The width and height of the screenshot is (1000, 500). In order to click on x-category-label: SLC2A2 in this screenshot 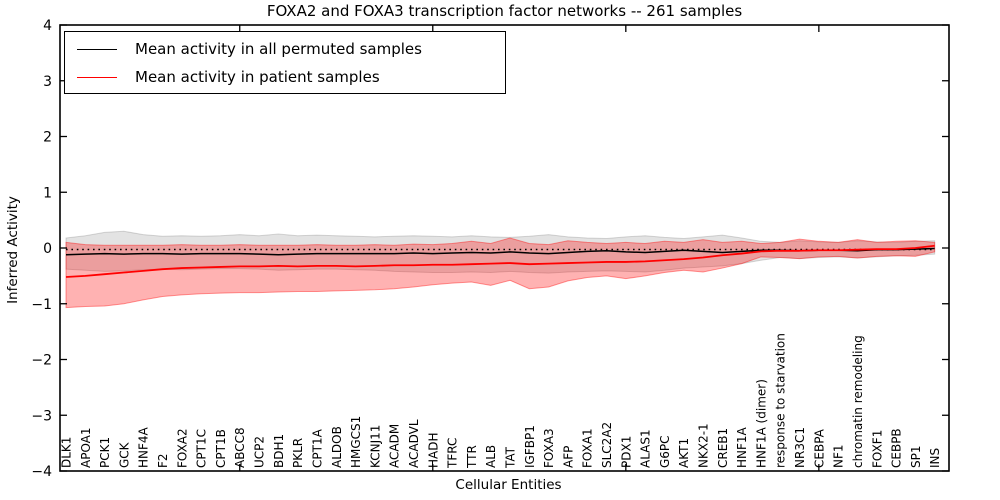, I will do `click(607, 445)`.